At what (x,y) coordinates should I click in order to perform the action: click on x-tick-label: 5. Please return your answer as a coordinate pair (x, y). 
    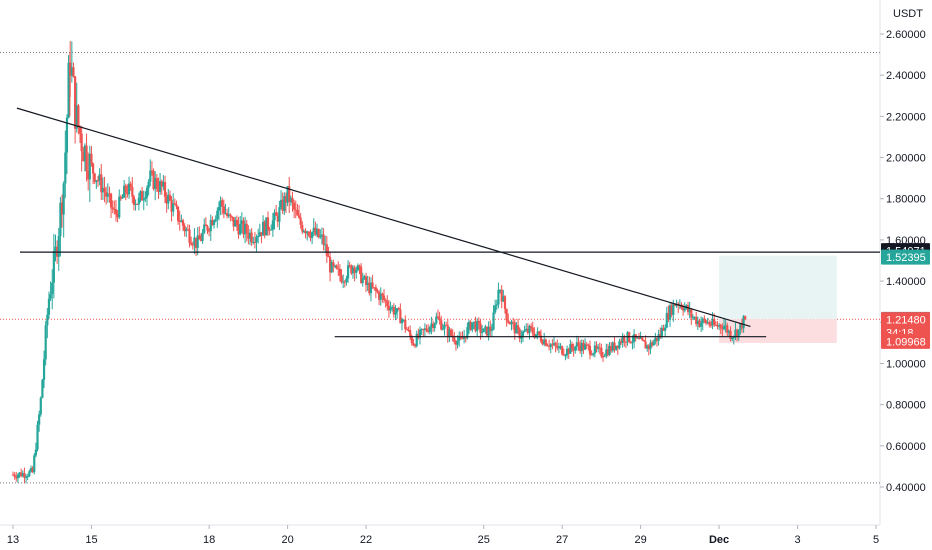
    Looking at the image, I should click on (876, 540).